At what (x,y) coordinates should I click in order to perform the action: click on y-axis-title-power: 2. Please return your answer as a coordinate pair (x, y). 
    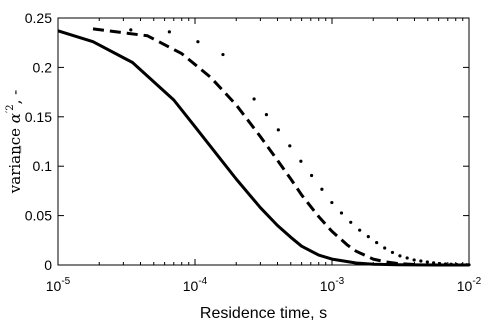
    Looking at the image, I should click on (10, 107).